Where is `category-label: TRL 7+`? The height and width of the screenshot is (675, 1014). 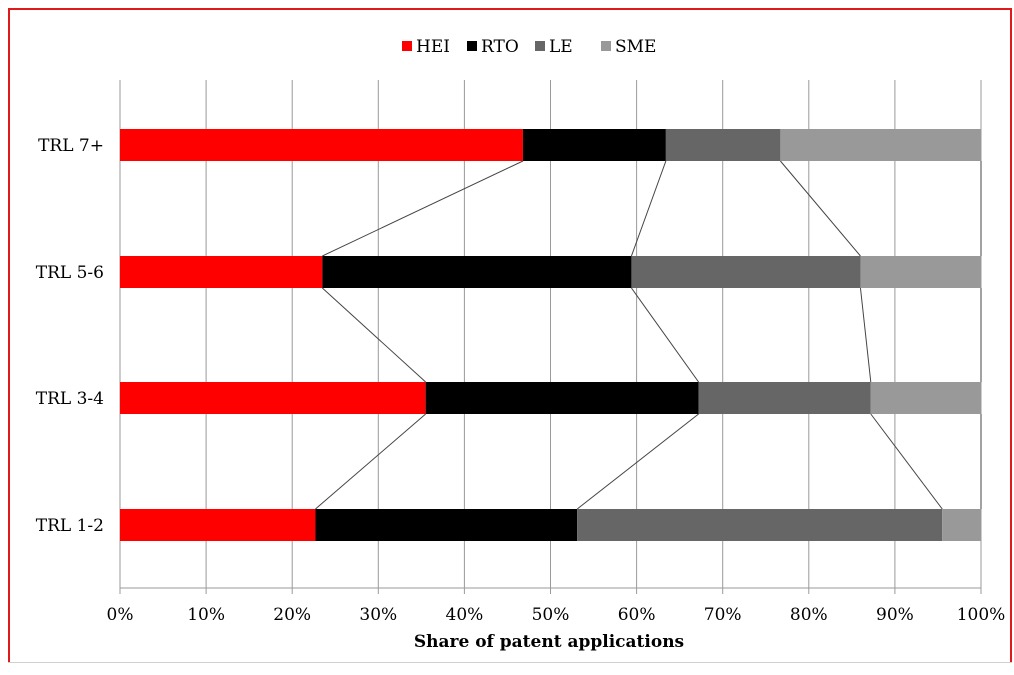
category-label: TRL 7+ is located at coordinates (71, 146).